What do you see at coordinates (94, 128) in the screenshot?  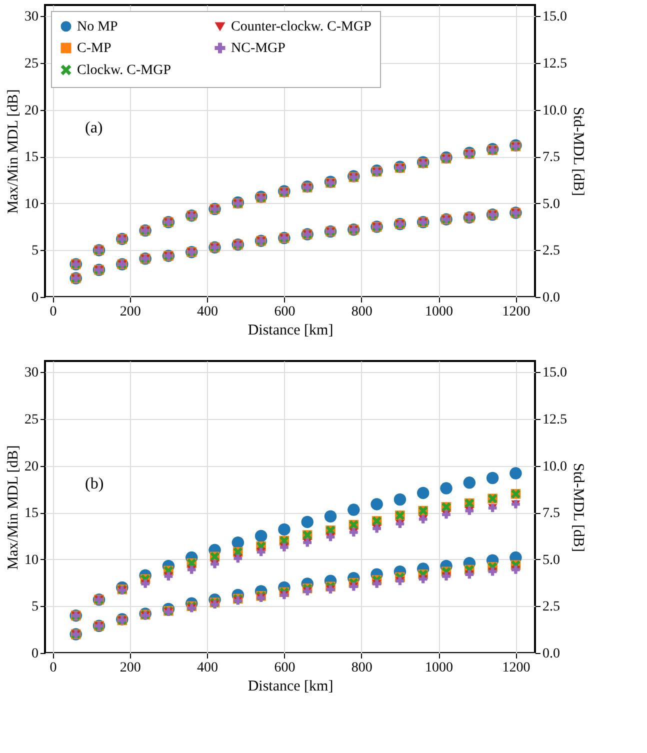 I see `annotation: (a)` at bounding box center [94, 128].